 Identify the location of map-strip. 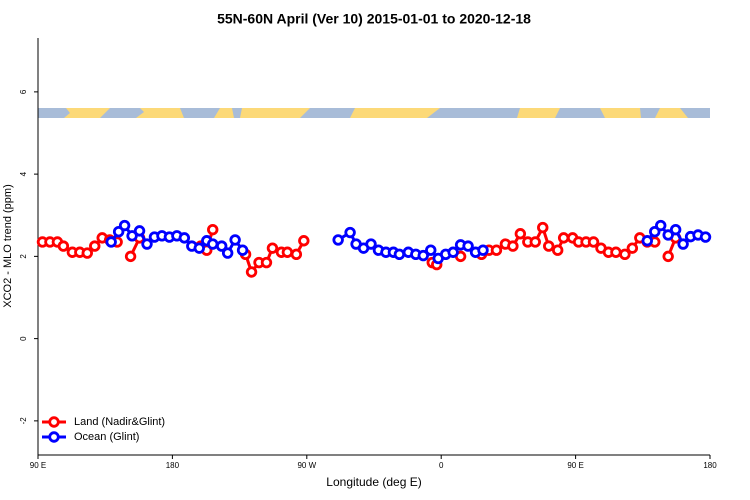
(374, 113).